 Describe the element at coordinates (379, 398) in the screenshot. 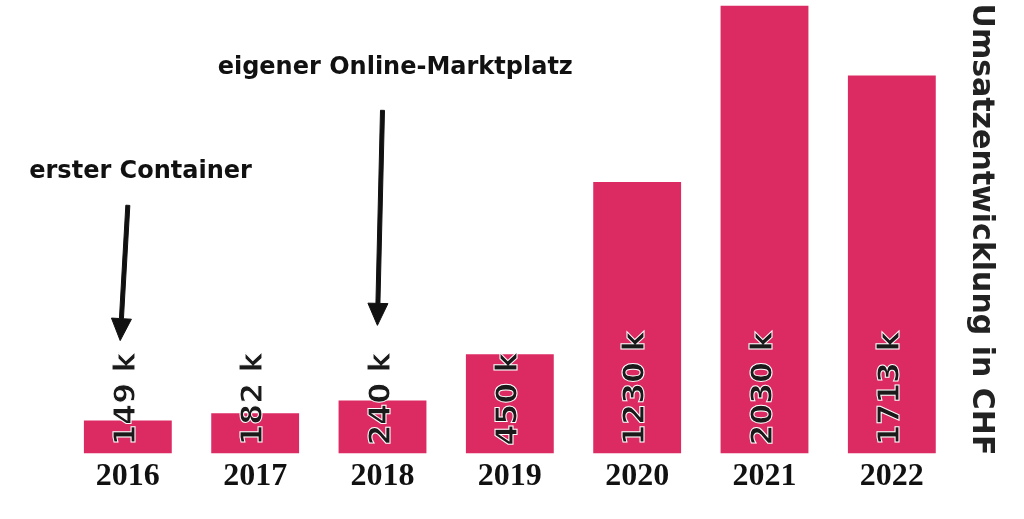

I see `data-label: 240 k` at that location.